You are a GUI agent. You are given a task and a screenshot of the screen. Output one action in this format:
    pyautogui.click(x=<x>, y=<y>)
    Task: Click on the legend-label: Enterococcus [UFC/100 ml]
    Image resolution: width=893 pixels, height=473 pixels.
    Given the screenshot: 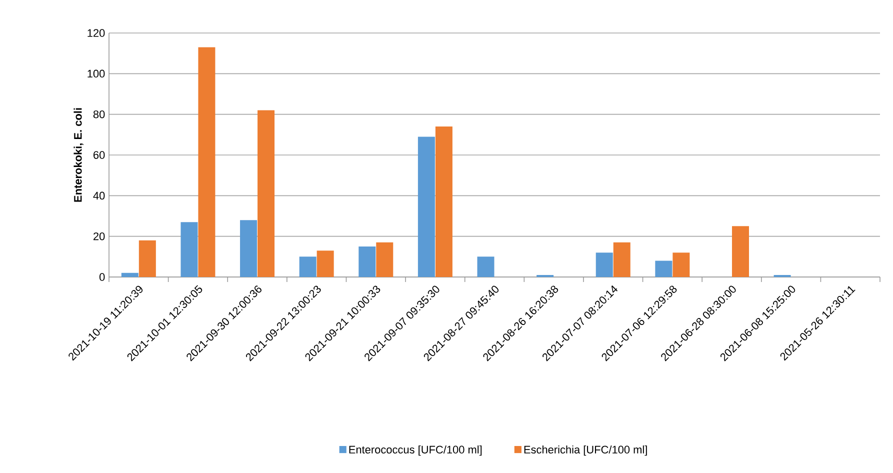 What is the action you would take?
    pyautogui.click(x=415, y=450)
    